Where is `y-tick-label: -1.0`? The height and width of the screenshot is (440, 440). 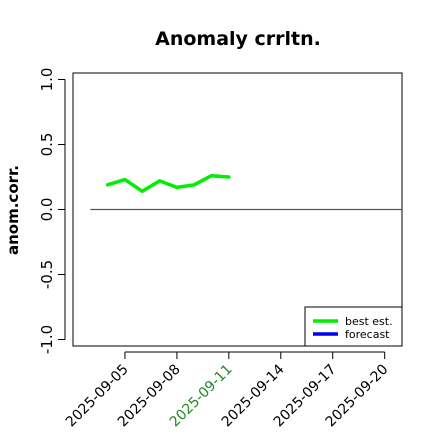 y-tick-label: -1.0 is located at coordinates (47, 339).